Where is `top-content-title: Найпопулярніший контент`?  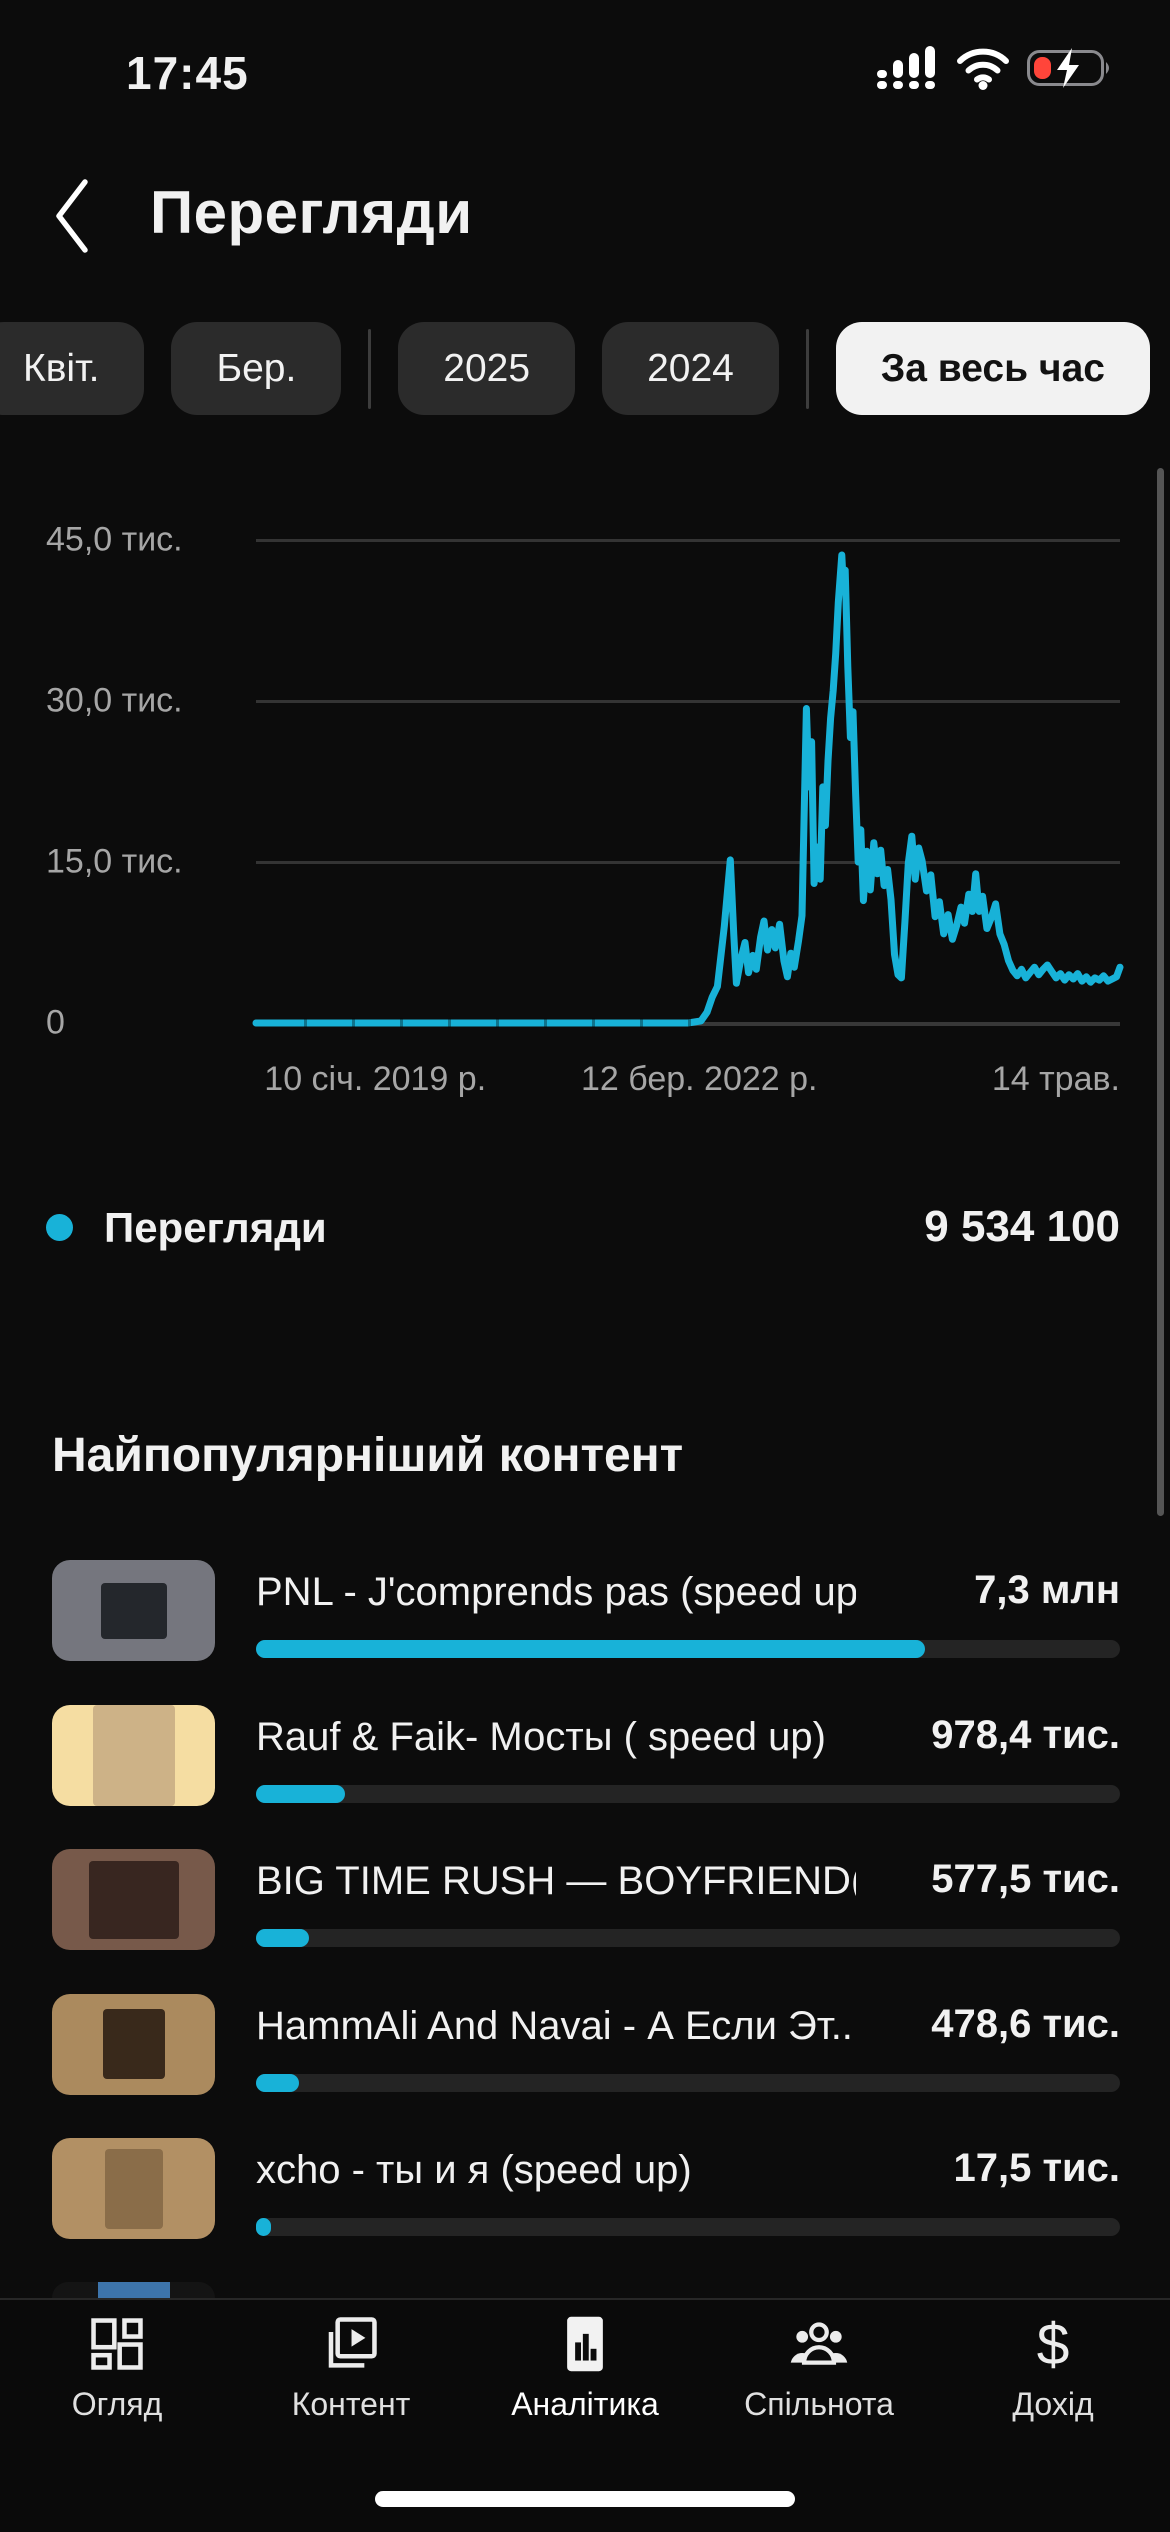 top-content-title: Найпопулярніший контент is located at coordinates (368, 1455).